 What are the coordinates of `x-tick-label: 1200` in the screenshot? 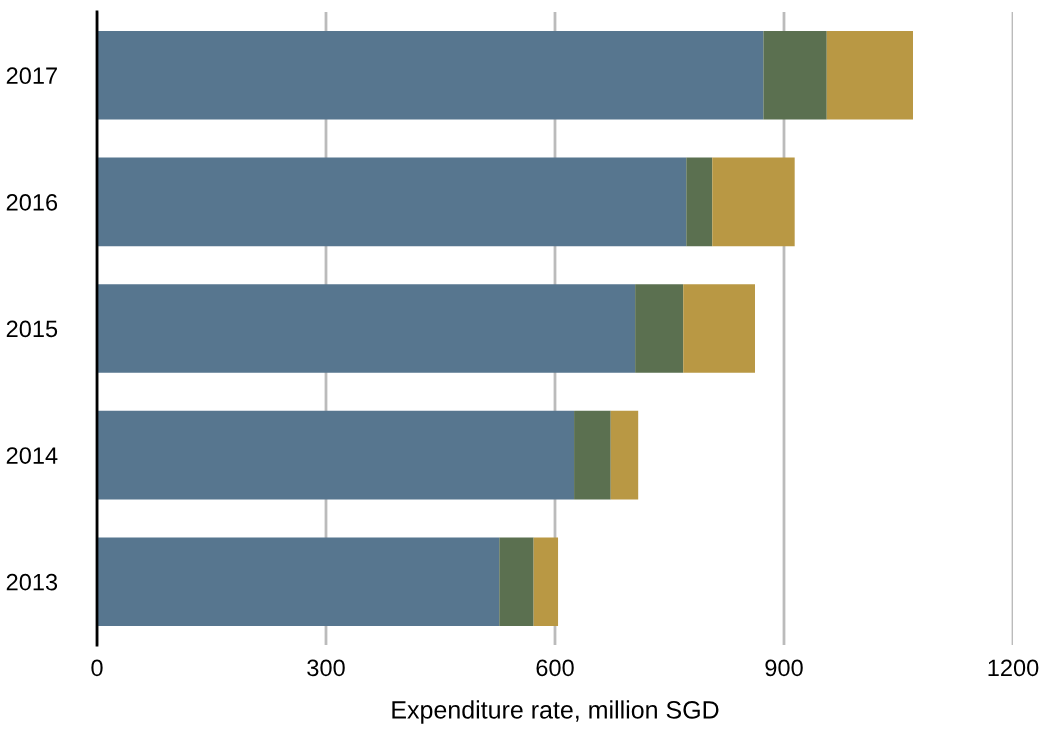 It's located at (1013, 668).